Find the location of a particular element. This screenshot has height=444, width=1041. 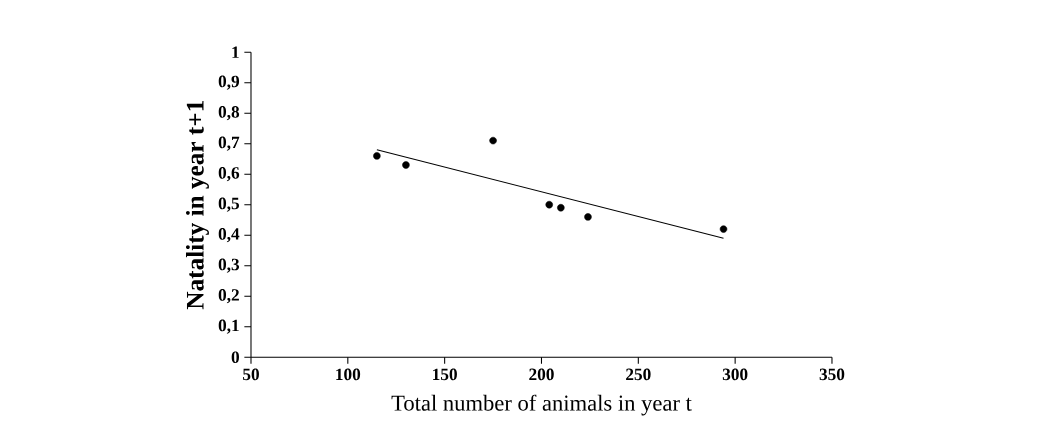

x-tick-label: 150 is located at coordinates (445, 374).